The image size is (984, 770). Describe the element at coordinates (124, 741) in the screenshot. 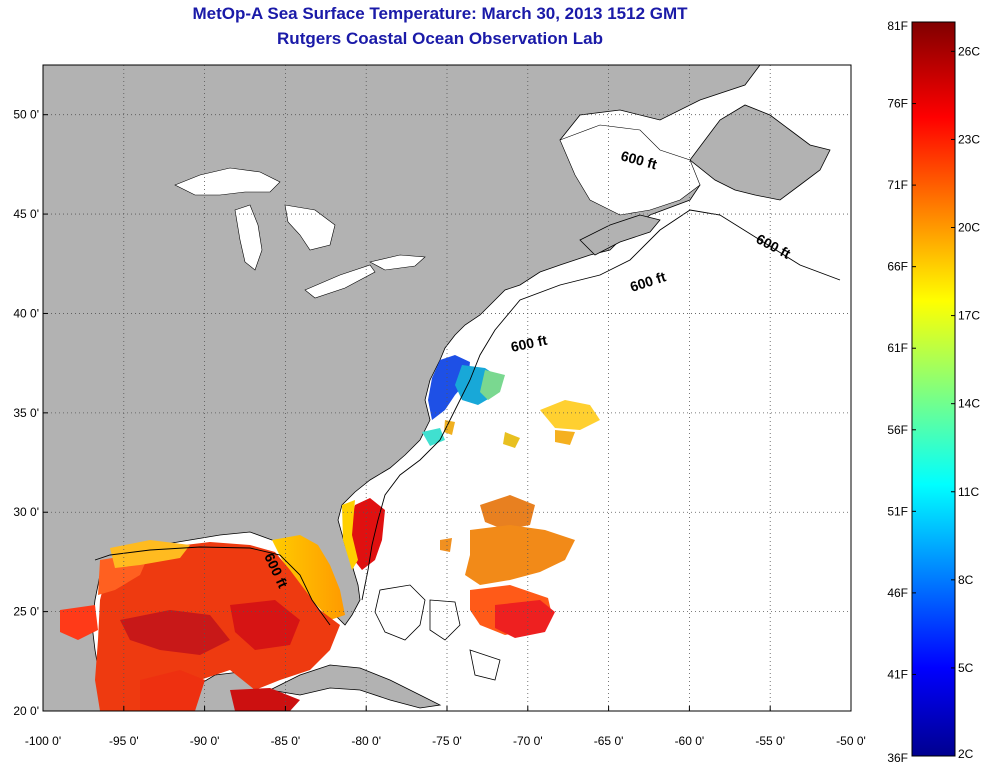

I see `lon-tick-label: -95 0'` at that location.